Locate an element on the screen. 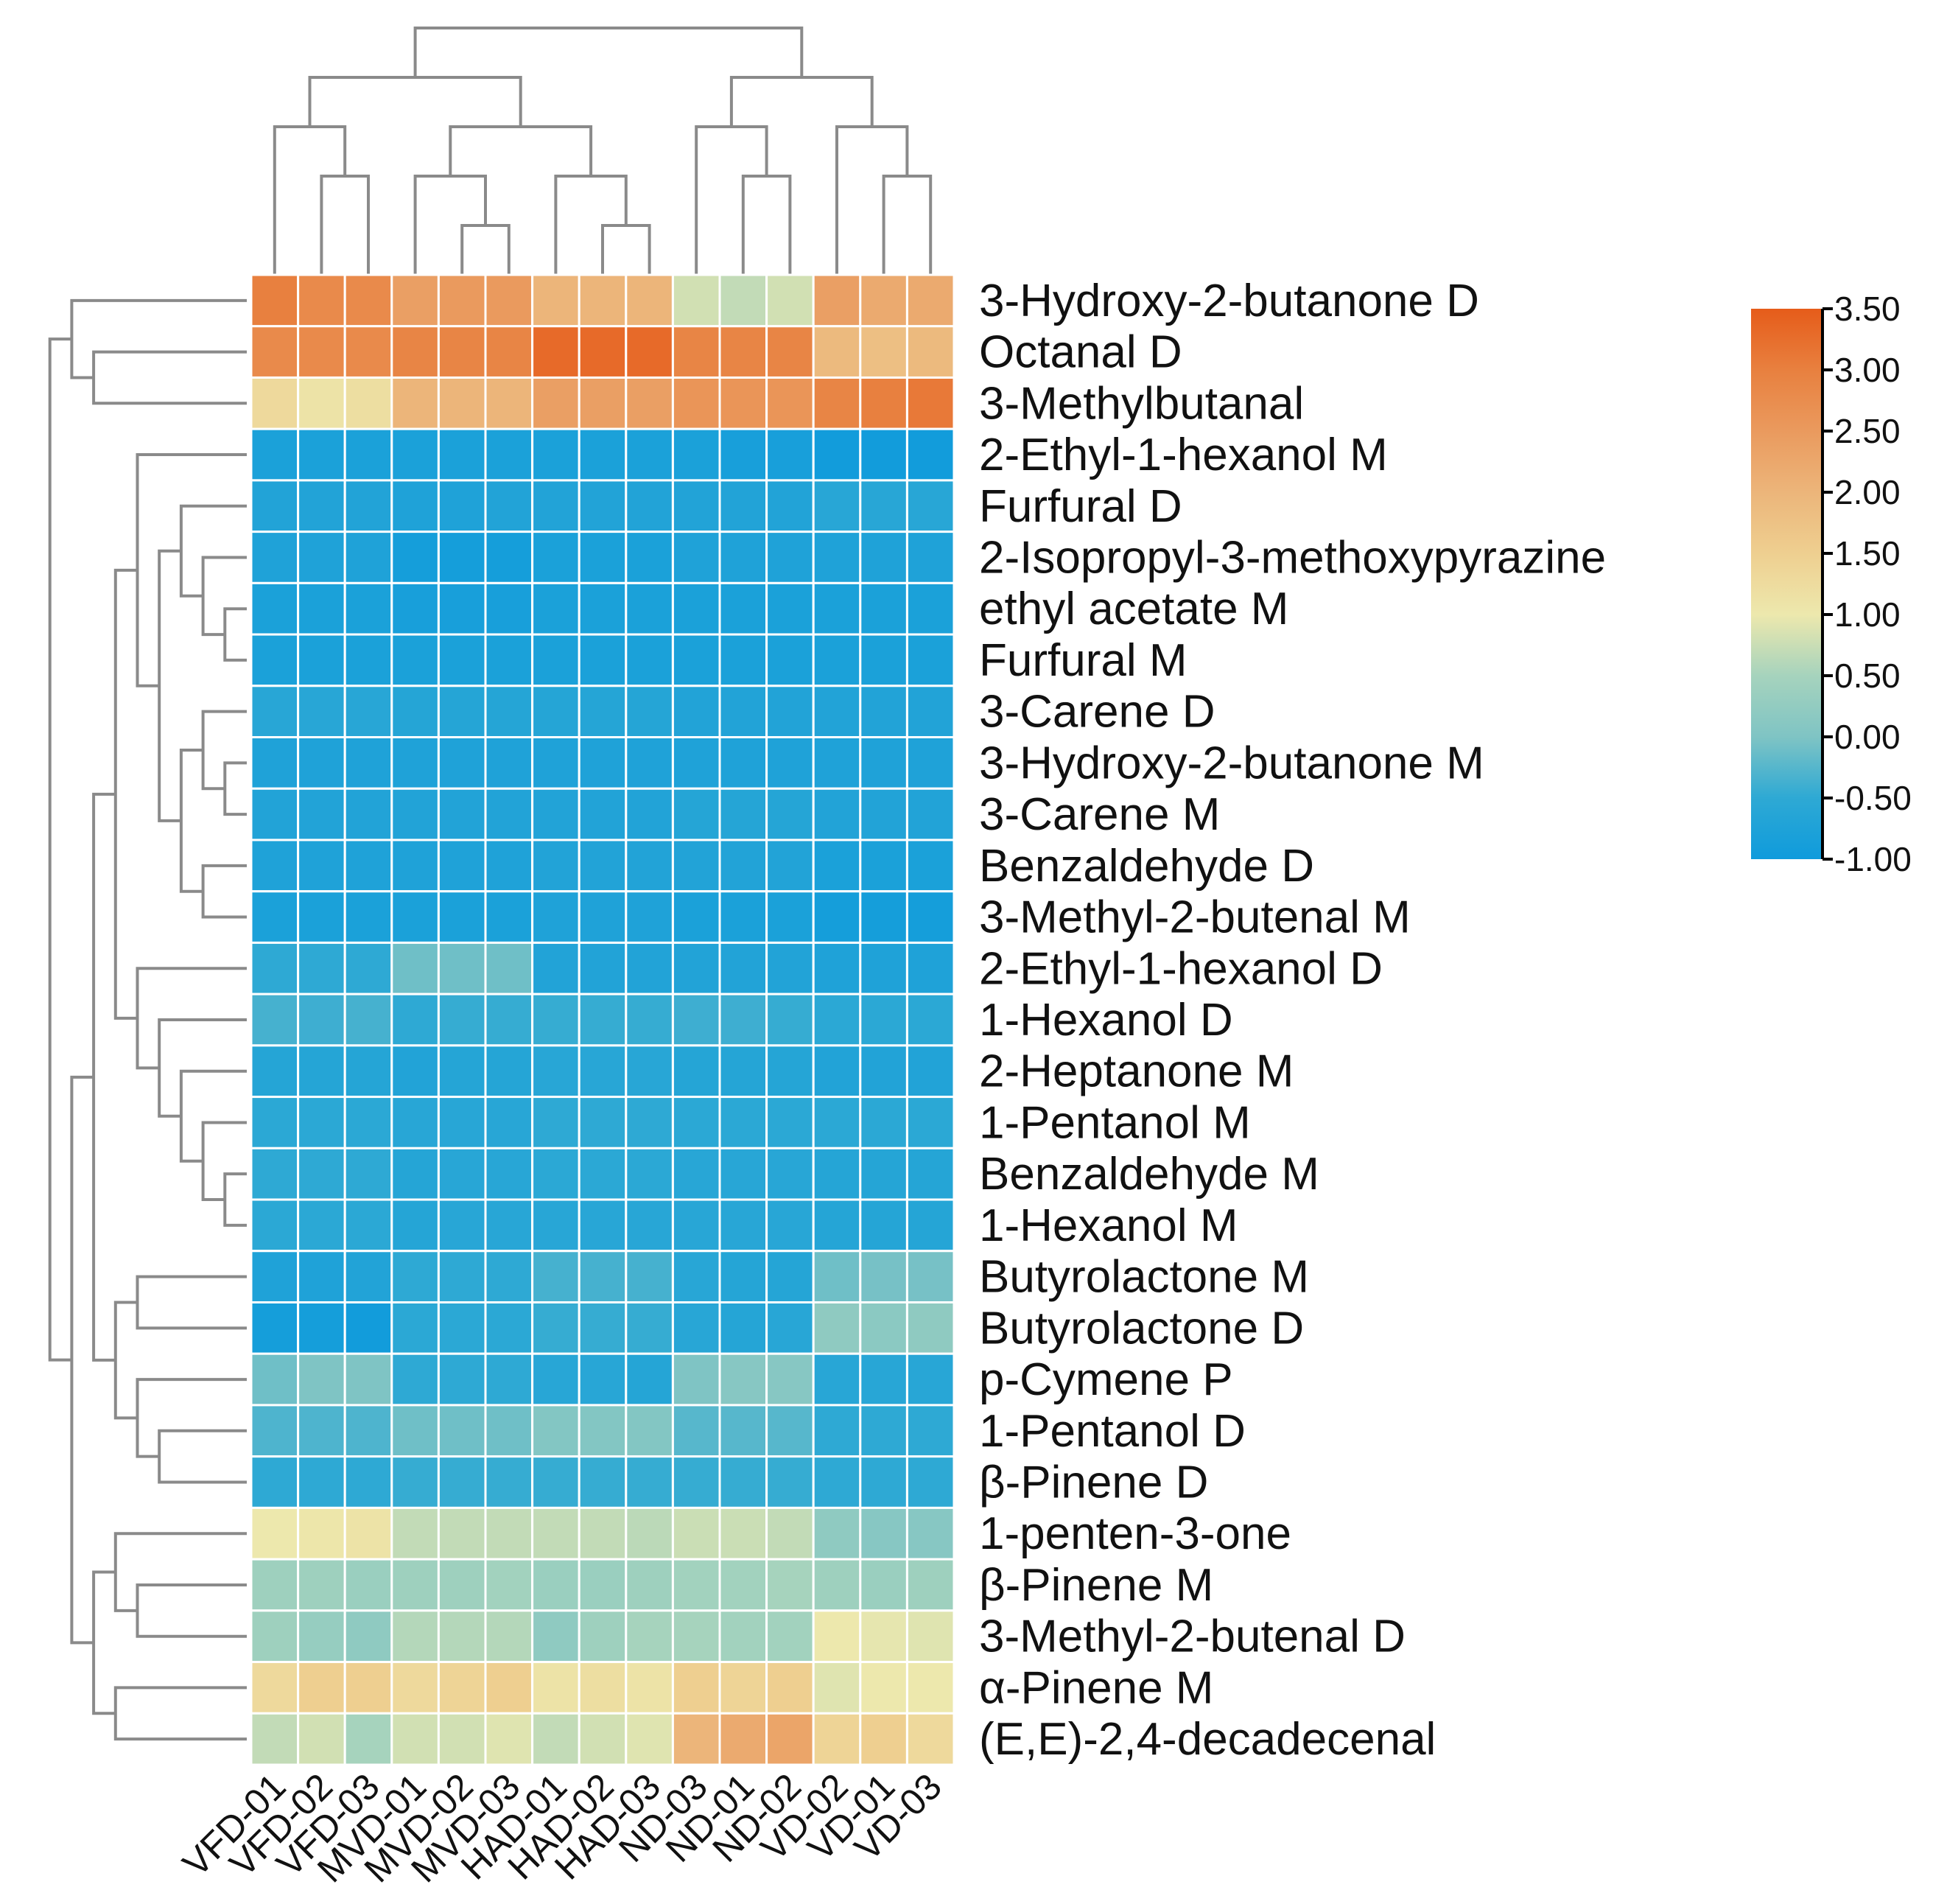 The height and width of the screenshot is (1904, 1933). row-label: 3-Carene D is located at coordinates (1097, 712).